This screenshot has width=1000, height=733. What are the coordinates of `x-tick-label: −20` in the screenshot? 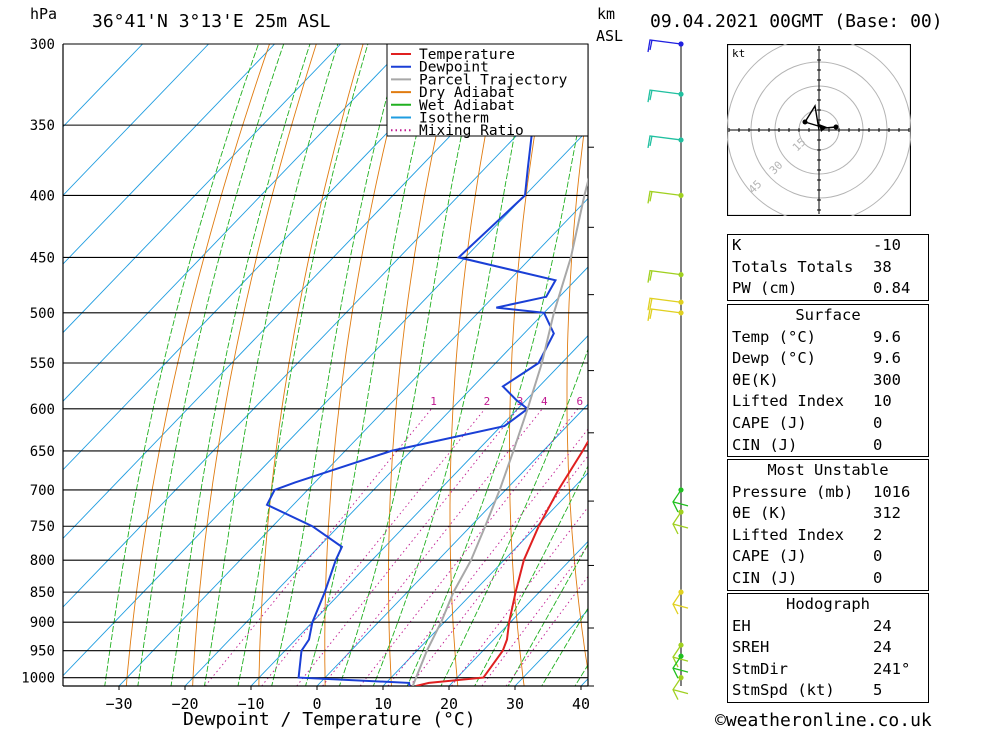 It's located at (184, 704).